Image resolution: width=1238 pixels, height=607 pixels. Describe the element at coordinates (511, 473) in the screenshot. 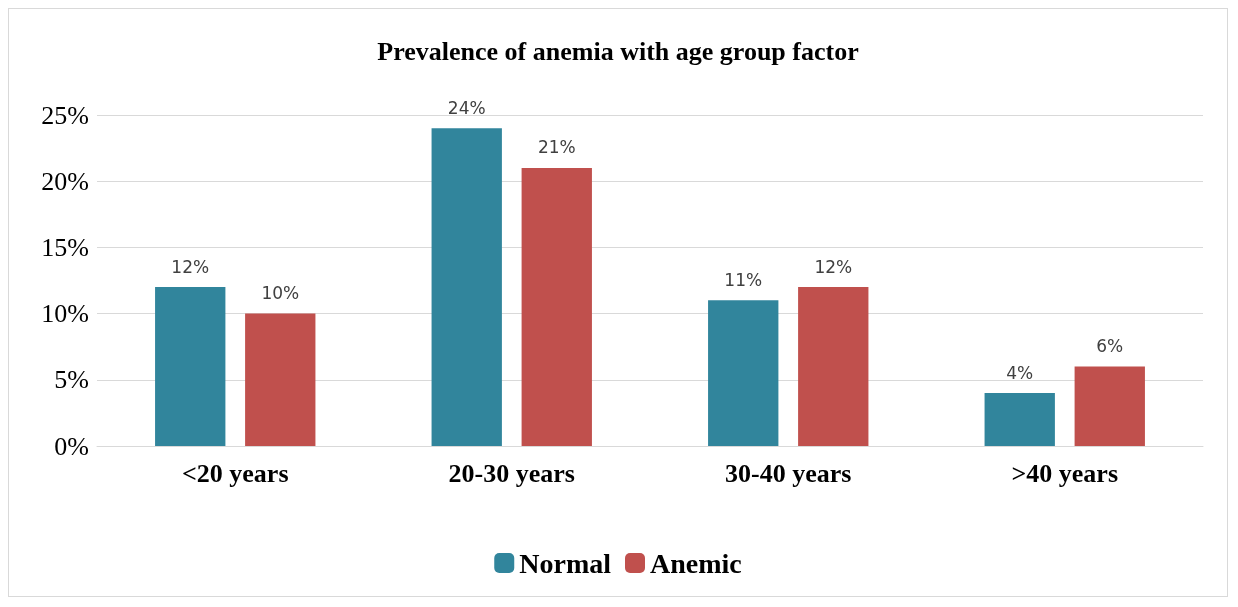

I see `x-tick-label: 20-30 years` at that location.